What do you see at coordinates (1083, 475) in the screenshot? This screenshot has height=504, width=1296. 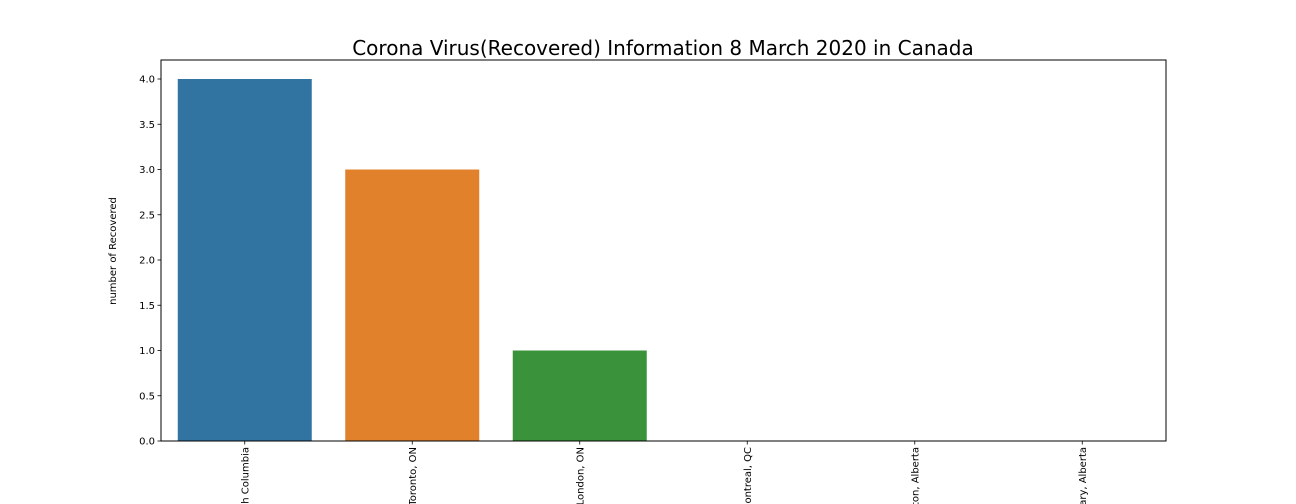 I see `x-tick-label-5: Calgary, Alberta` at bounding box center [1083, 475].